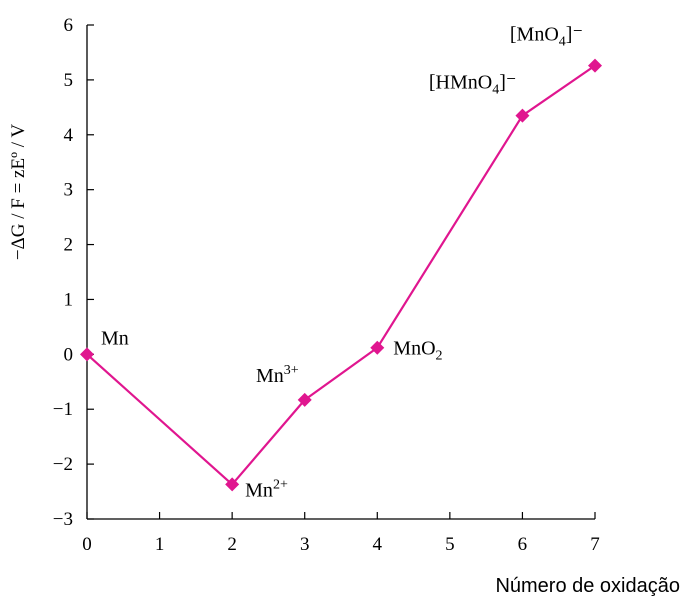  Describe the element at coordinates (266, 489) in the screenshot. I see `species-label: Mn2+` at that location.